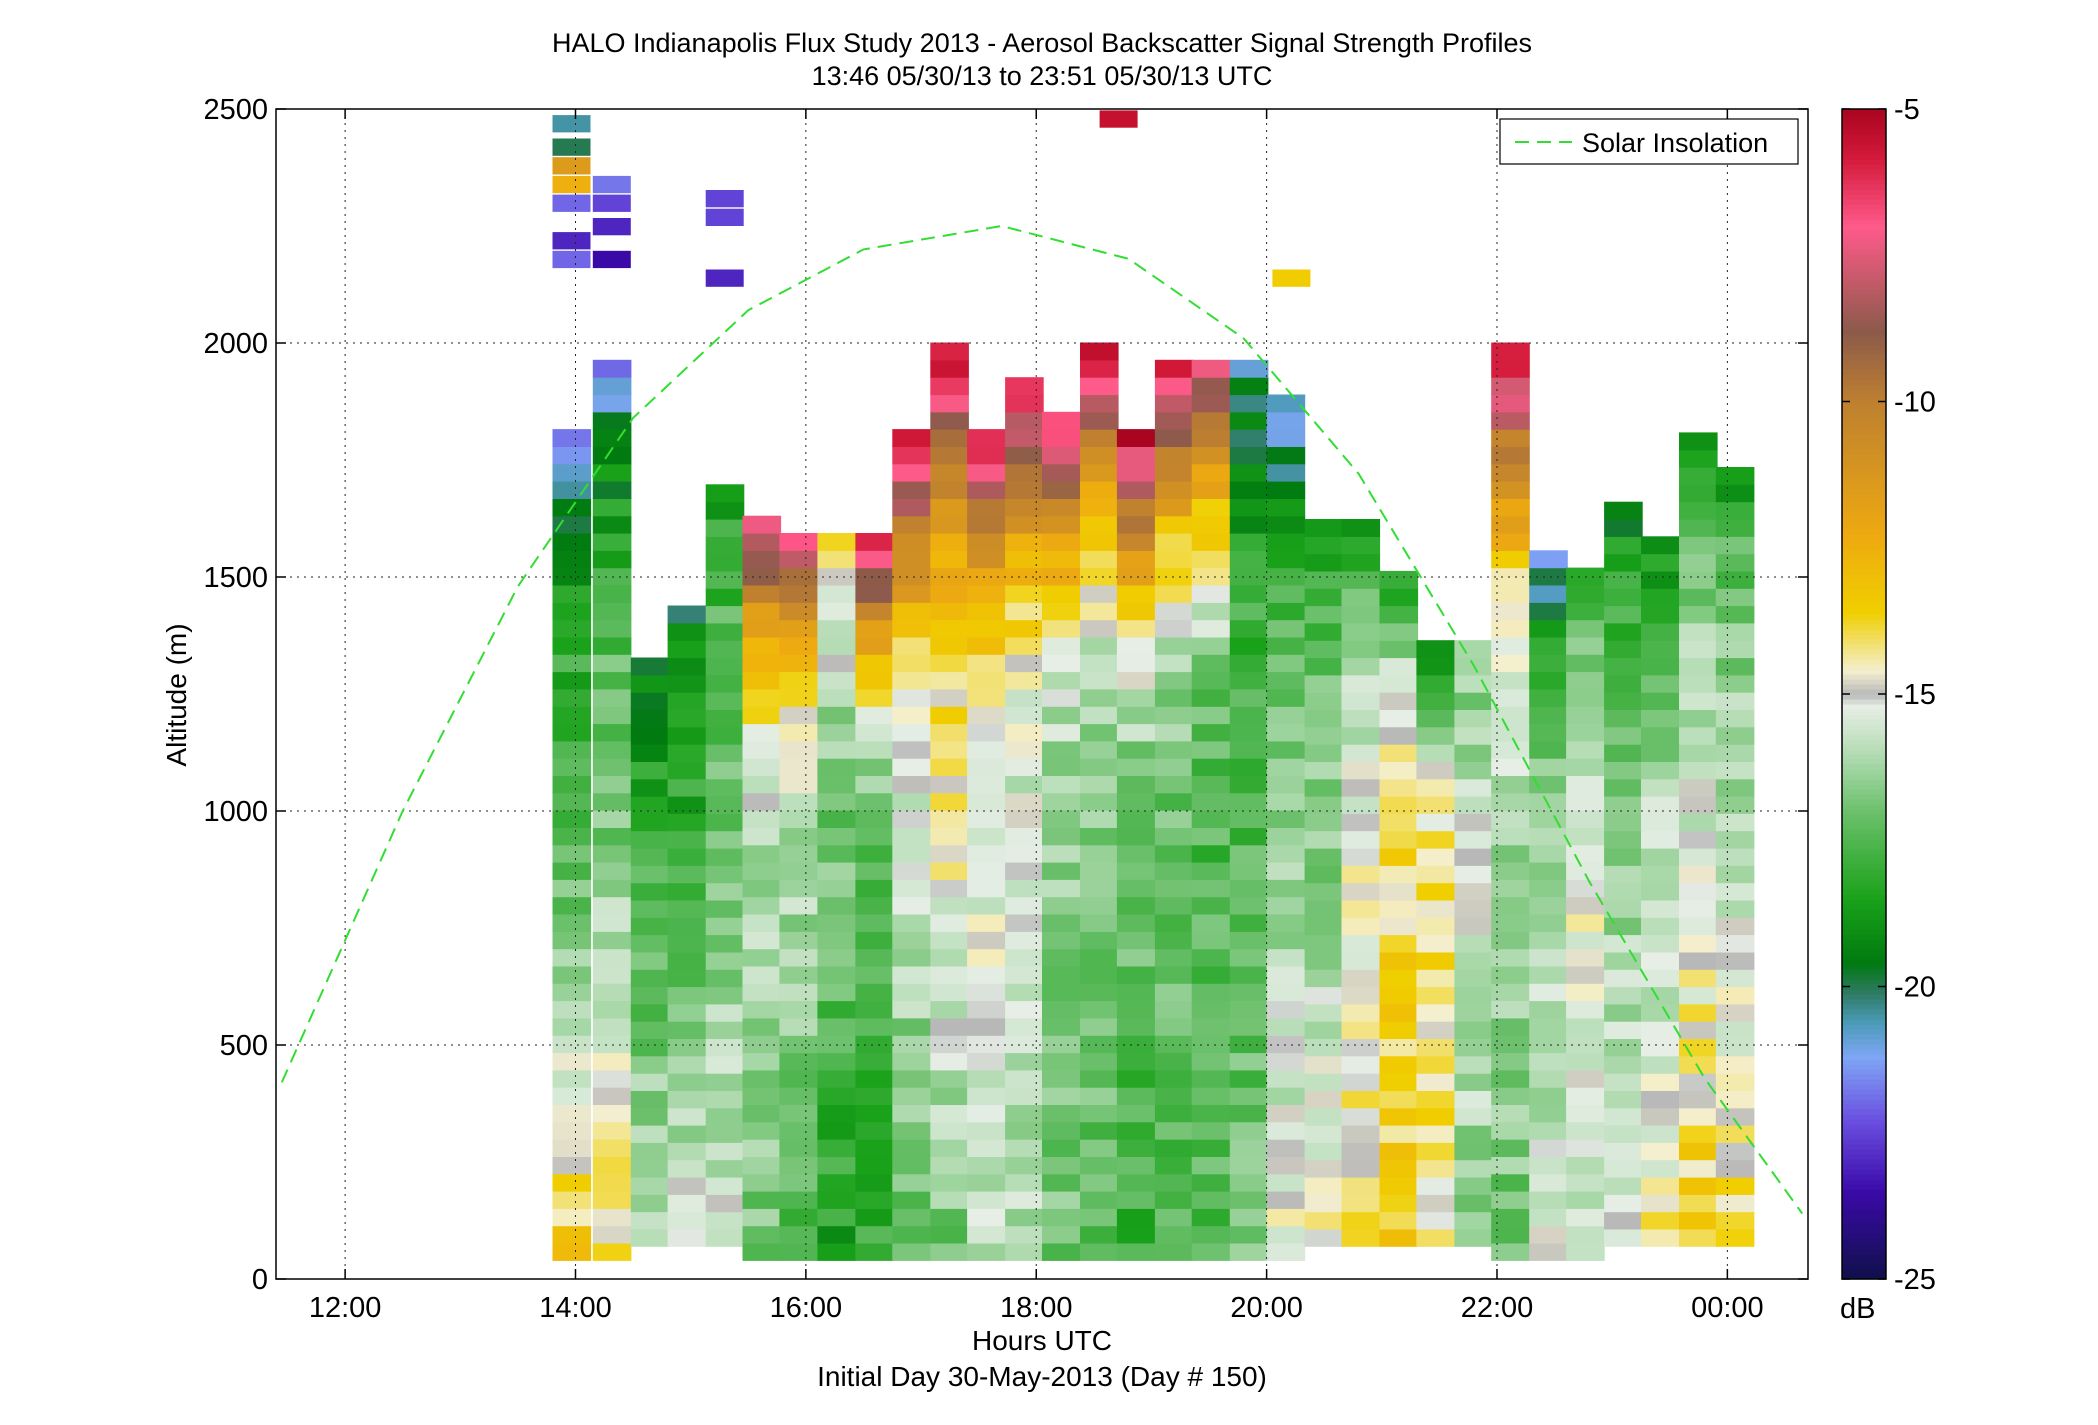  What do you see at coordinates (1915, 403) in the screenshot?
I see `colorbar-tick-label: -10` at bounding box center [1915, 403].